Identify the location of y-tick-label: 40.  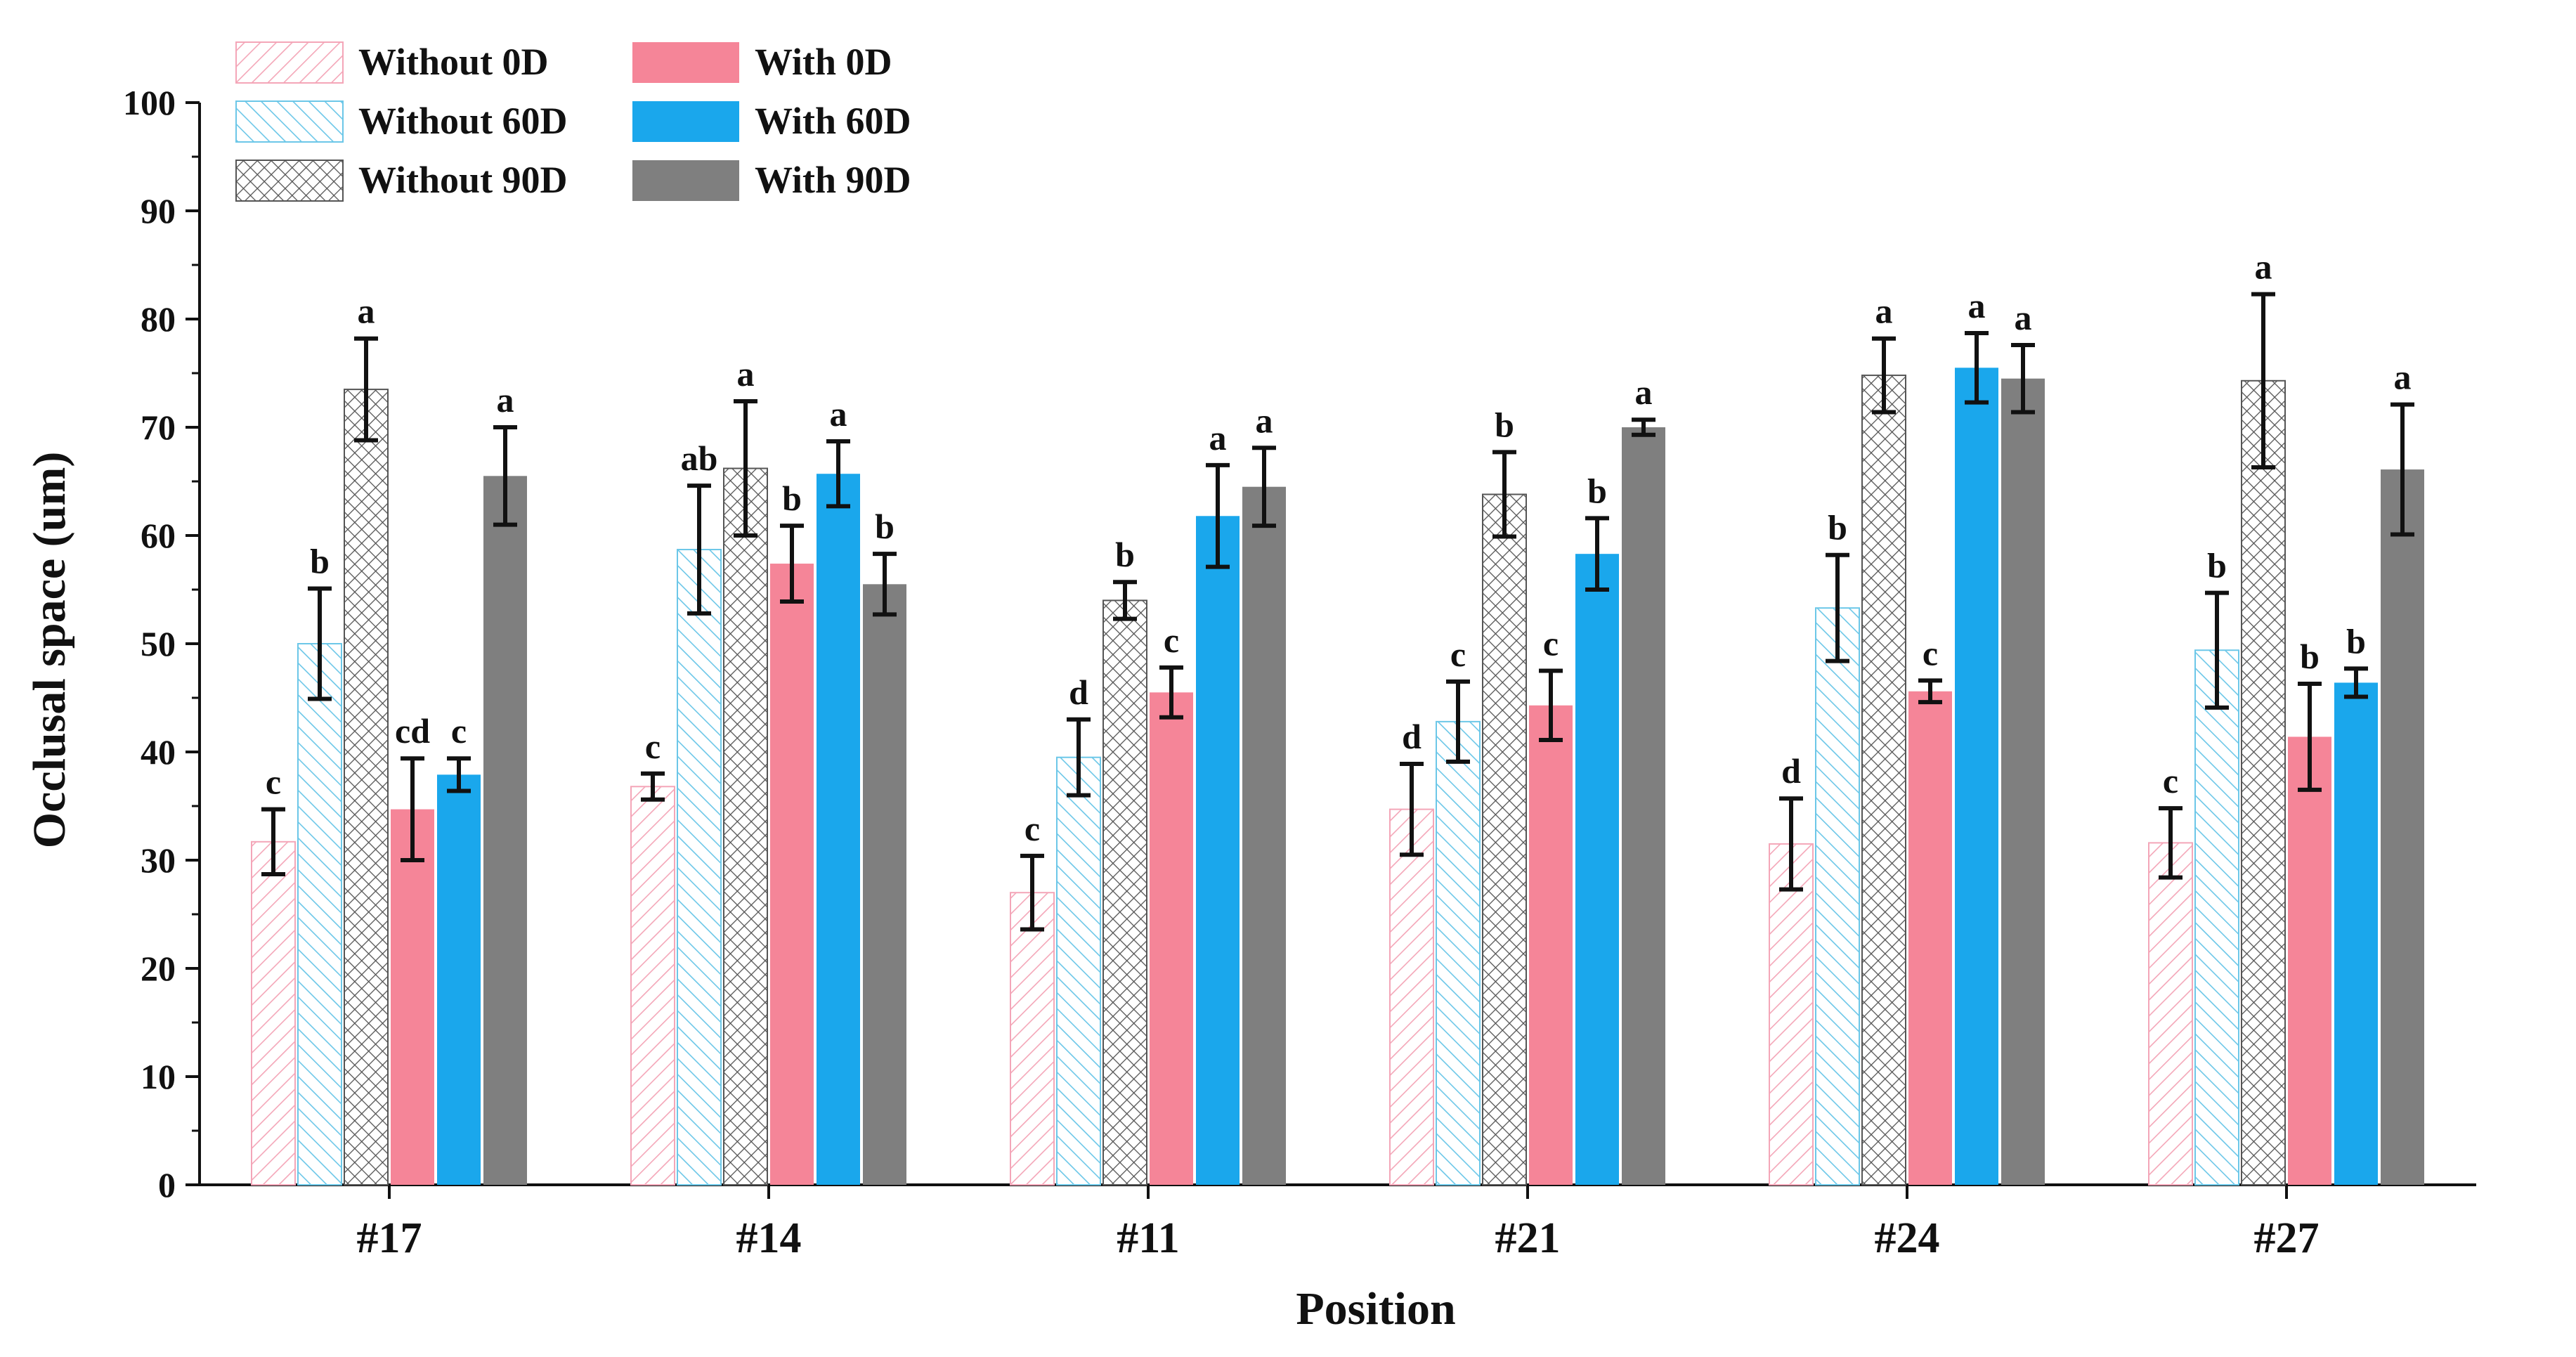
(158, 752).